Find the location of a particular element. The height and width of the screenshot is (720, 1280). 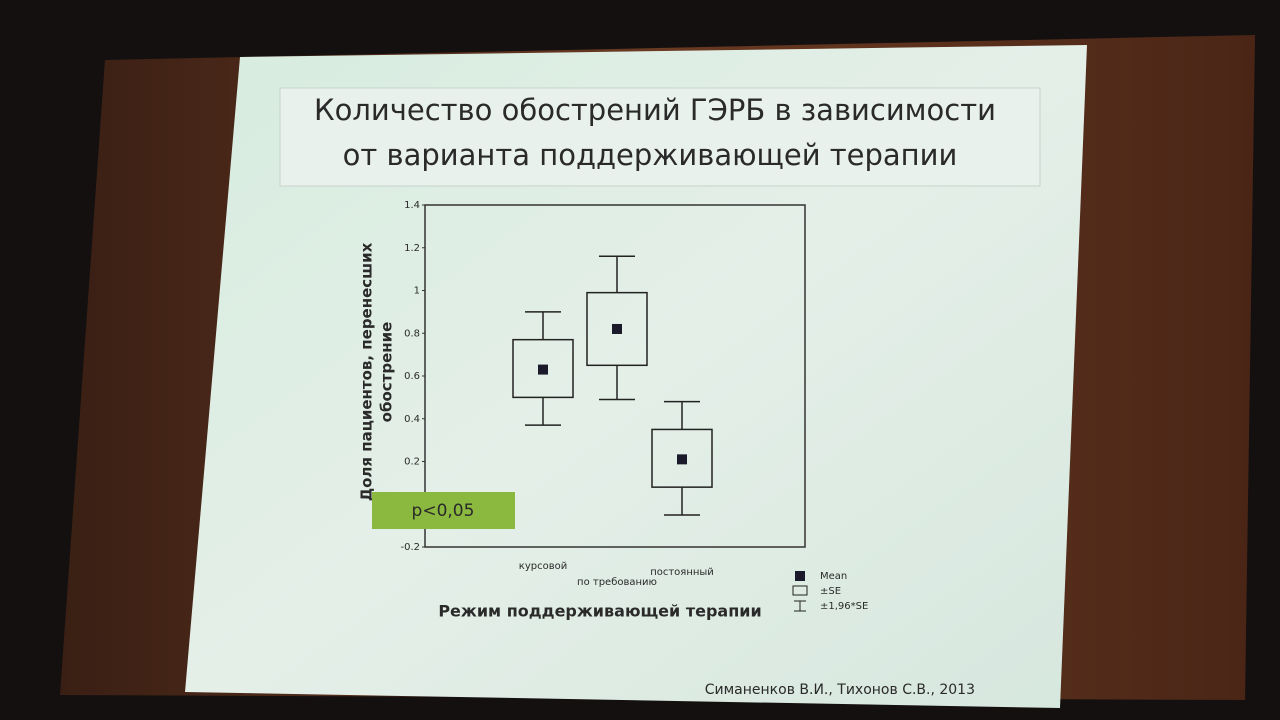

legend-se is located at coordinates (800, 590).